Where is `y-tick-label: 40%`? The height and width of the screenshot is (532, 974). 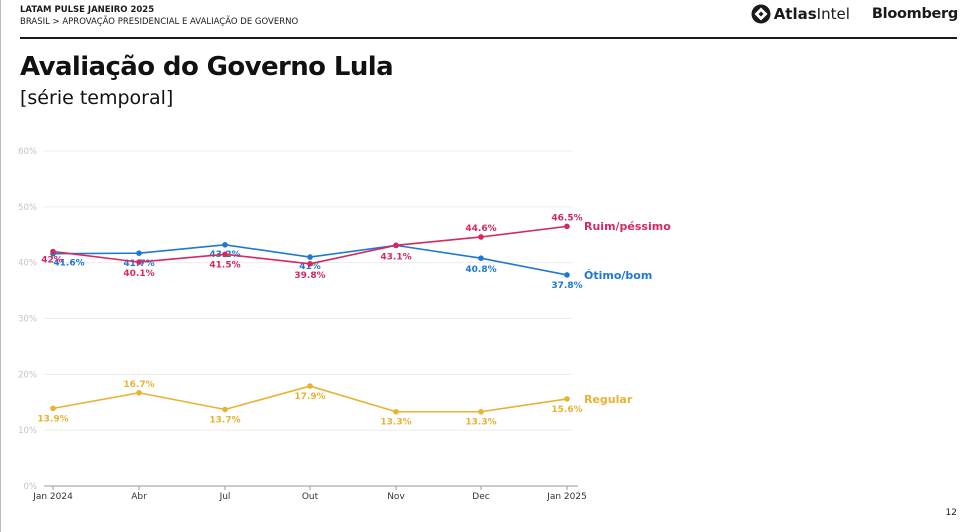 y-tick-label: 40% is located at coordinates (27, 264).